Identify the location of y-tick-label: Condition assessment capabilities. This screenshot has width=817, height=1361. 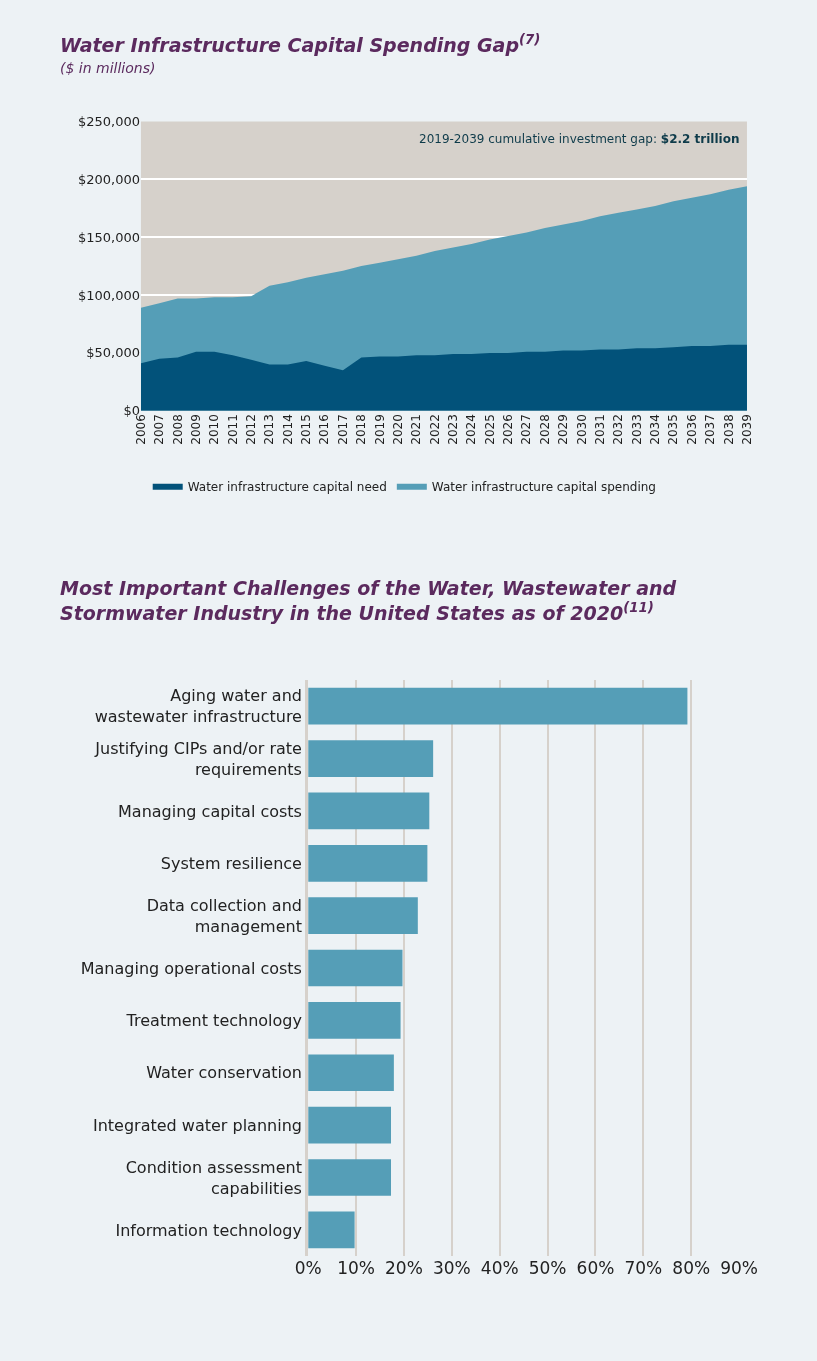
(213, 1177).